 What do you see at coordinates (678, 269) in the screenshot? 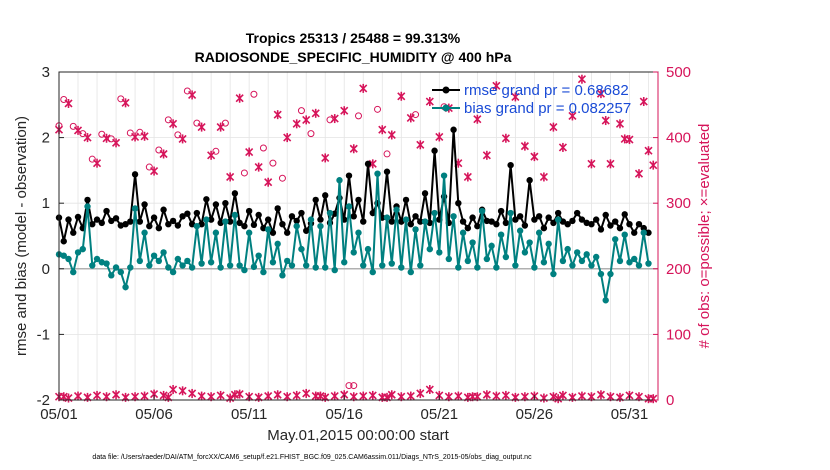
I see `y2-tick-label: 200` at bounding box center [678, 269].